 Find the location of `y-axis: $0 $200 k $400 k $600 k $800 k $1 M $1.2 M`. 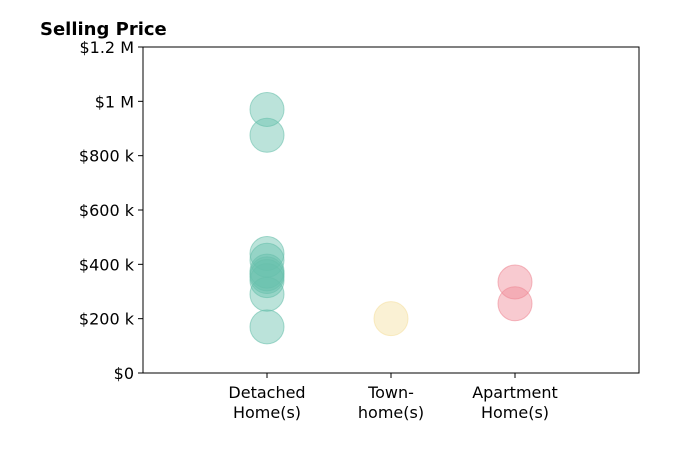

y-axis: $0 $200 k $400 k $600 k $800 k $1 M $1.2 M is located at coordinates (111, 210).